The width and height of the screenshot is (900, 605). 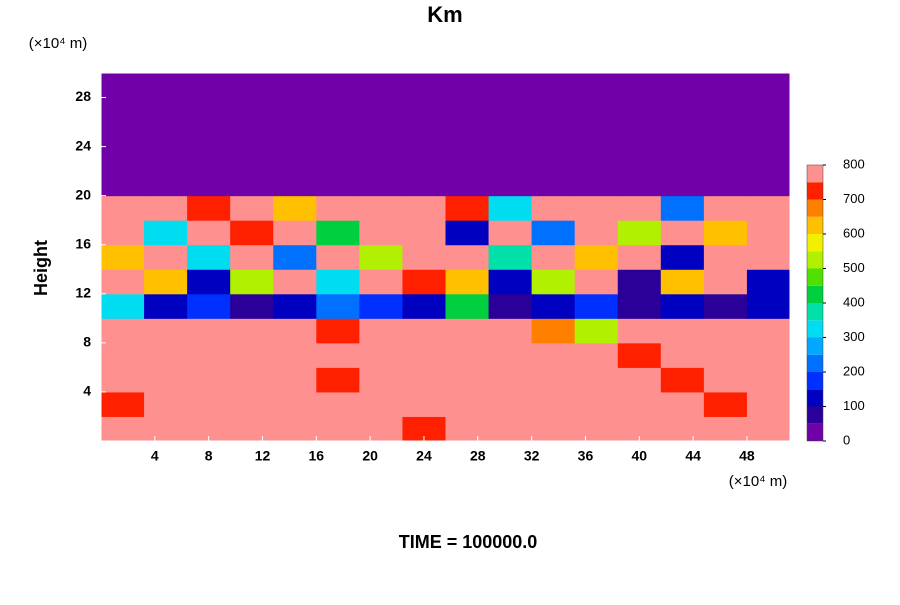 What do you see at coordinates (317, 456) in the screenshot?
I see `x-tick-label: 16` at bounding box center [317, 456].